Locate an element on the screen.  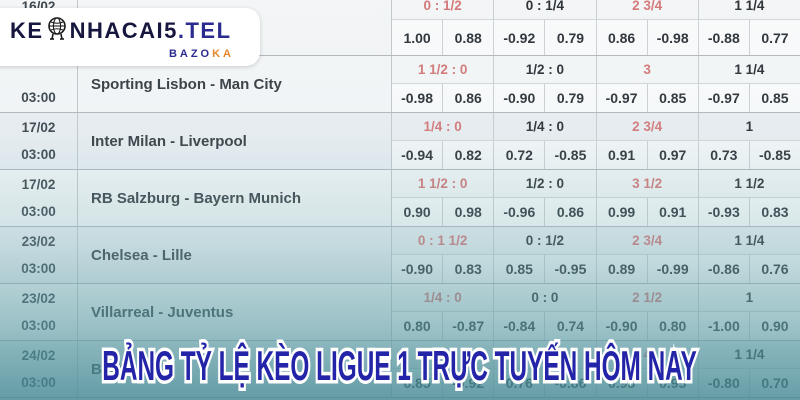
match-name: Villarreal - Juventus is located at coordinates (235, 312).